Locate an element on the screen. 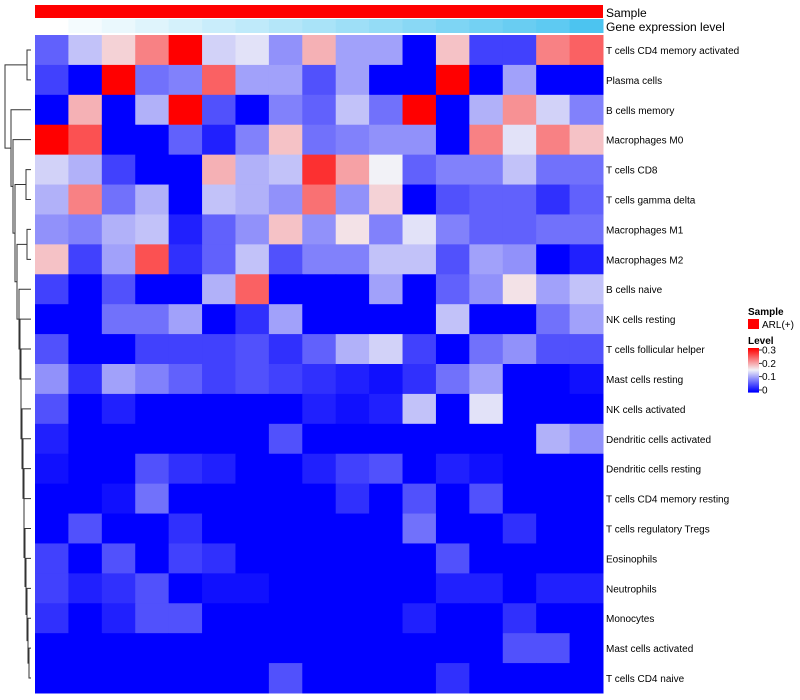 This screenshot has height=700, width=800. row-label: T cells follicular helper is located at coordinates (655, 350).